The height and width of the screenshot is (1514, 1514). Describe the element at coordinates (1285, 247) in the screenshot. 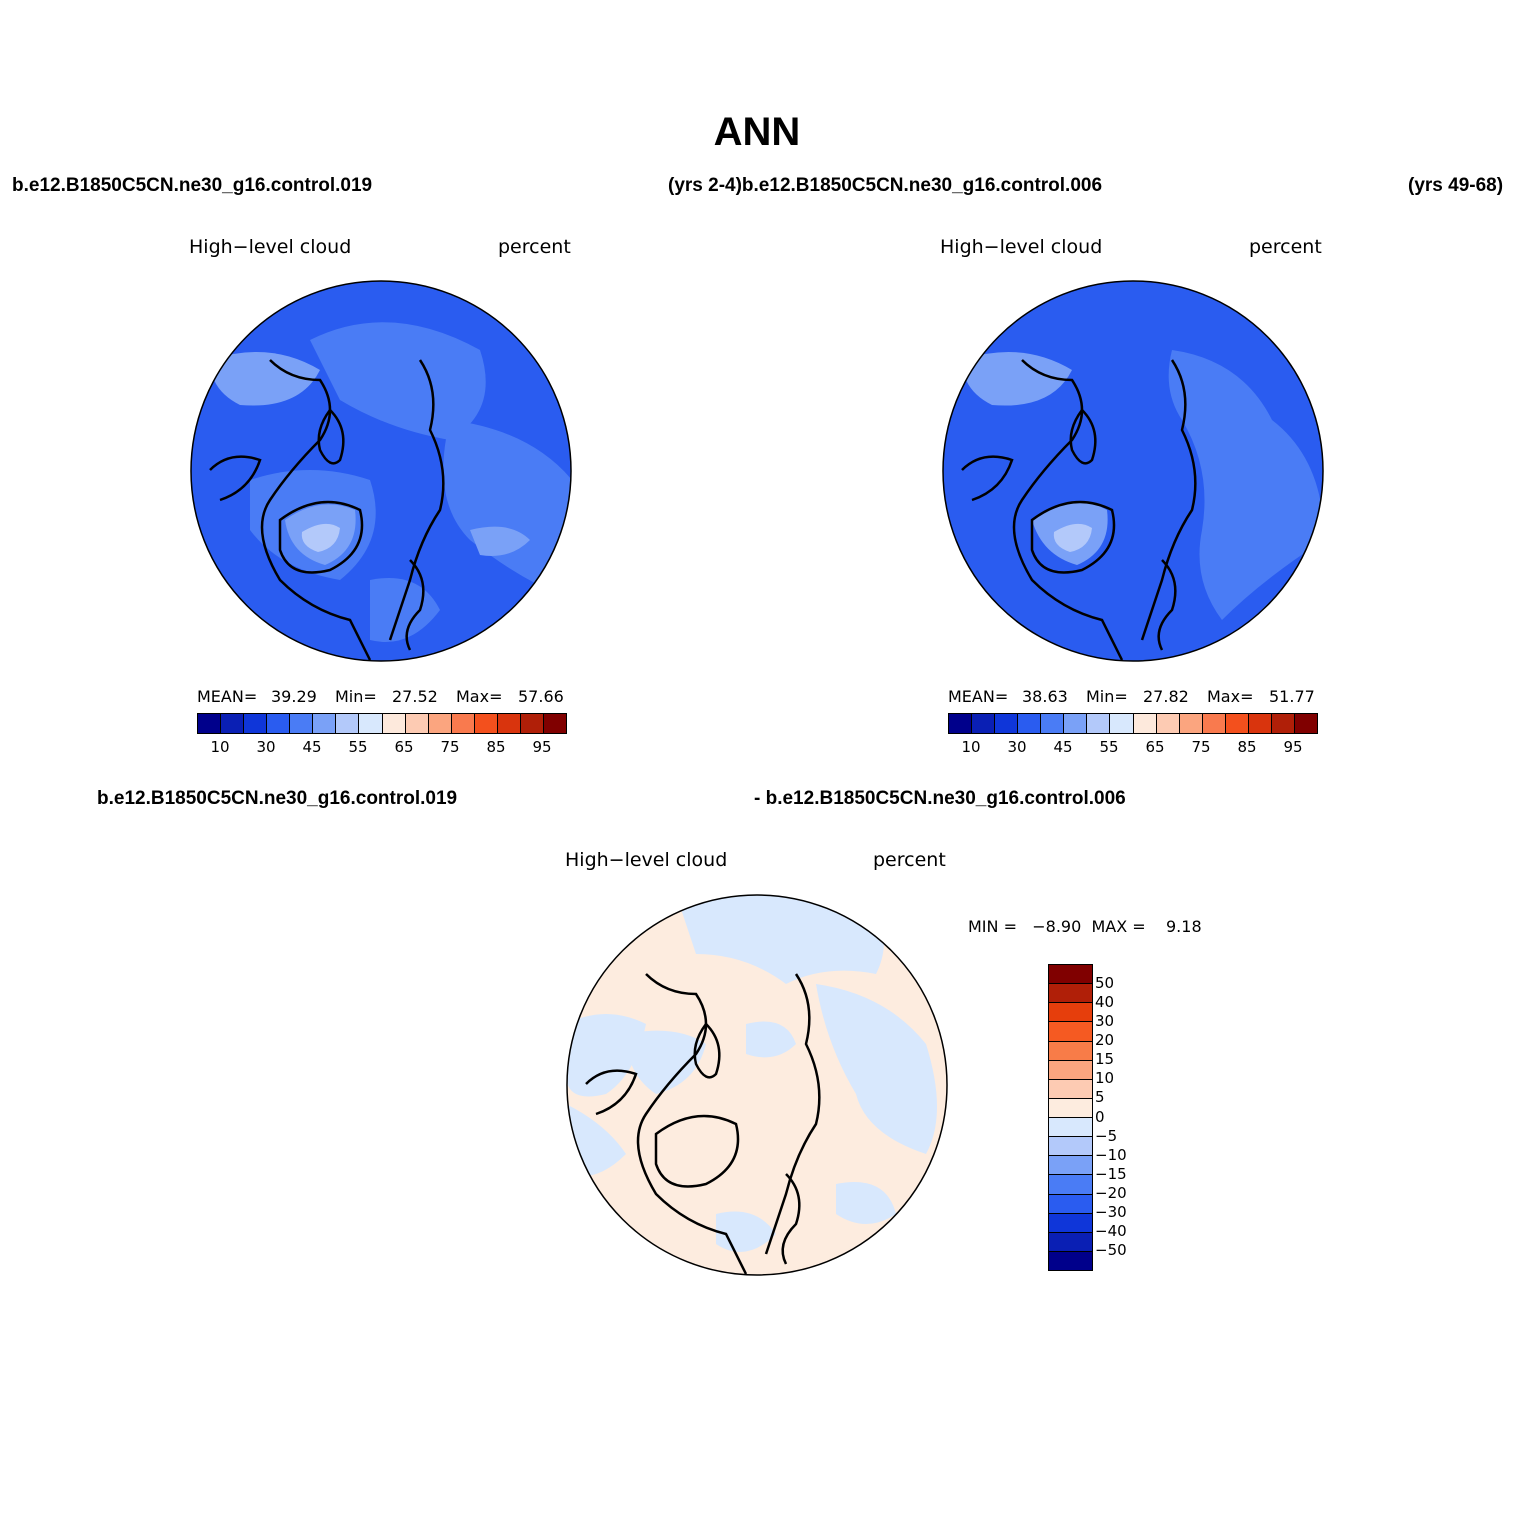

I see `panel2-units: percent` at that location.